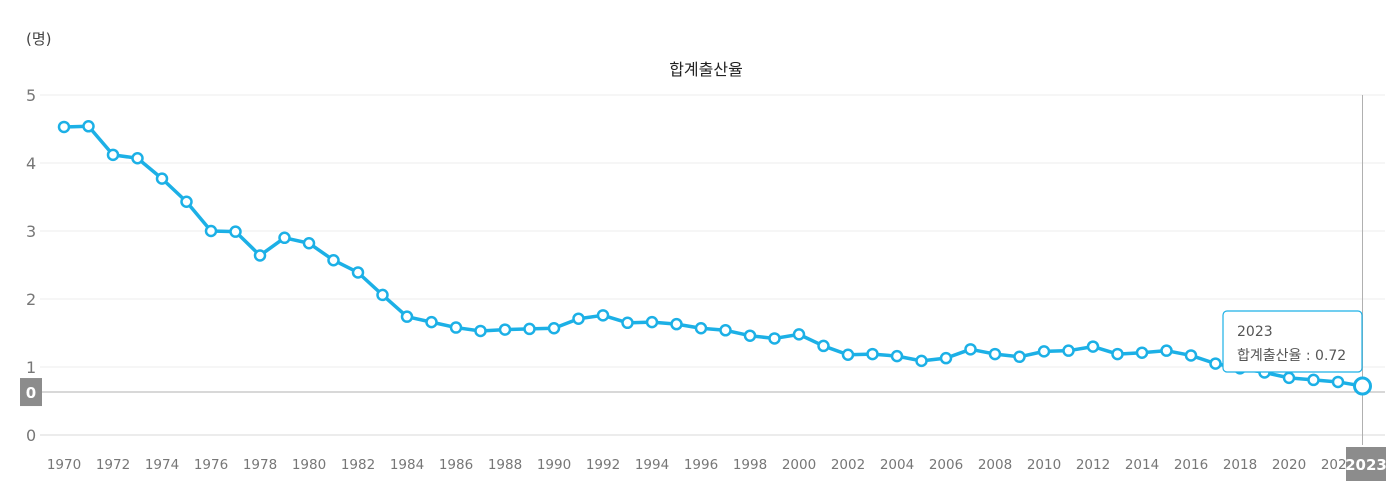 The width and height of the screenshot is (1393, 500). I want to click on tooltip-title: 2023, so click(1255, 332).